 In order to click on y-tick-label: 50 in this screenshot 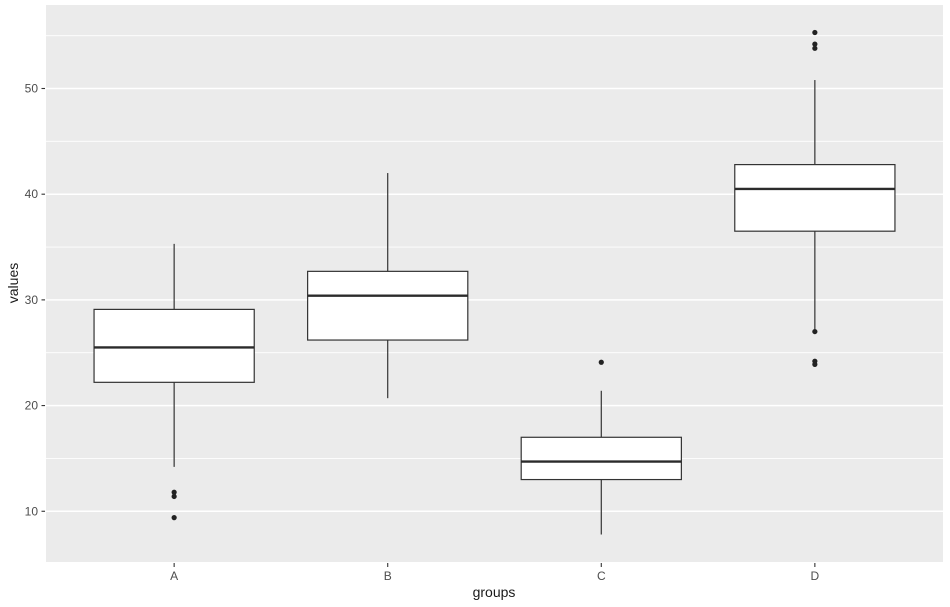, I will do `click(32, 88)`.